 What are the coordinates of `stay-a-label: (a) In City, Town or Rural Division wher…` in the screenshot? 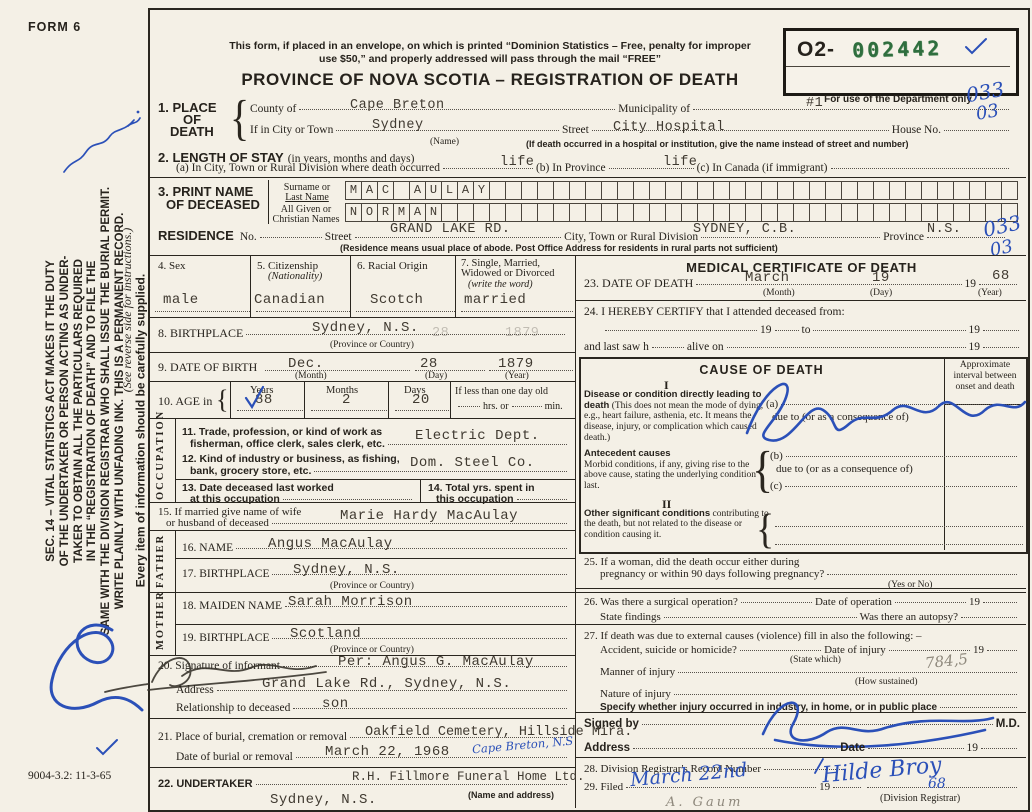 It's located at (308, 168).